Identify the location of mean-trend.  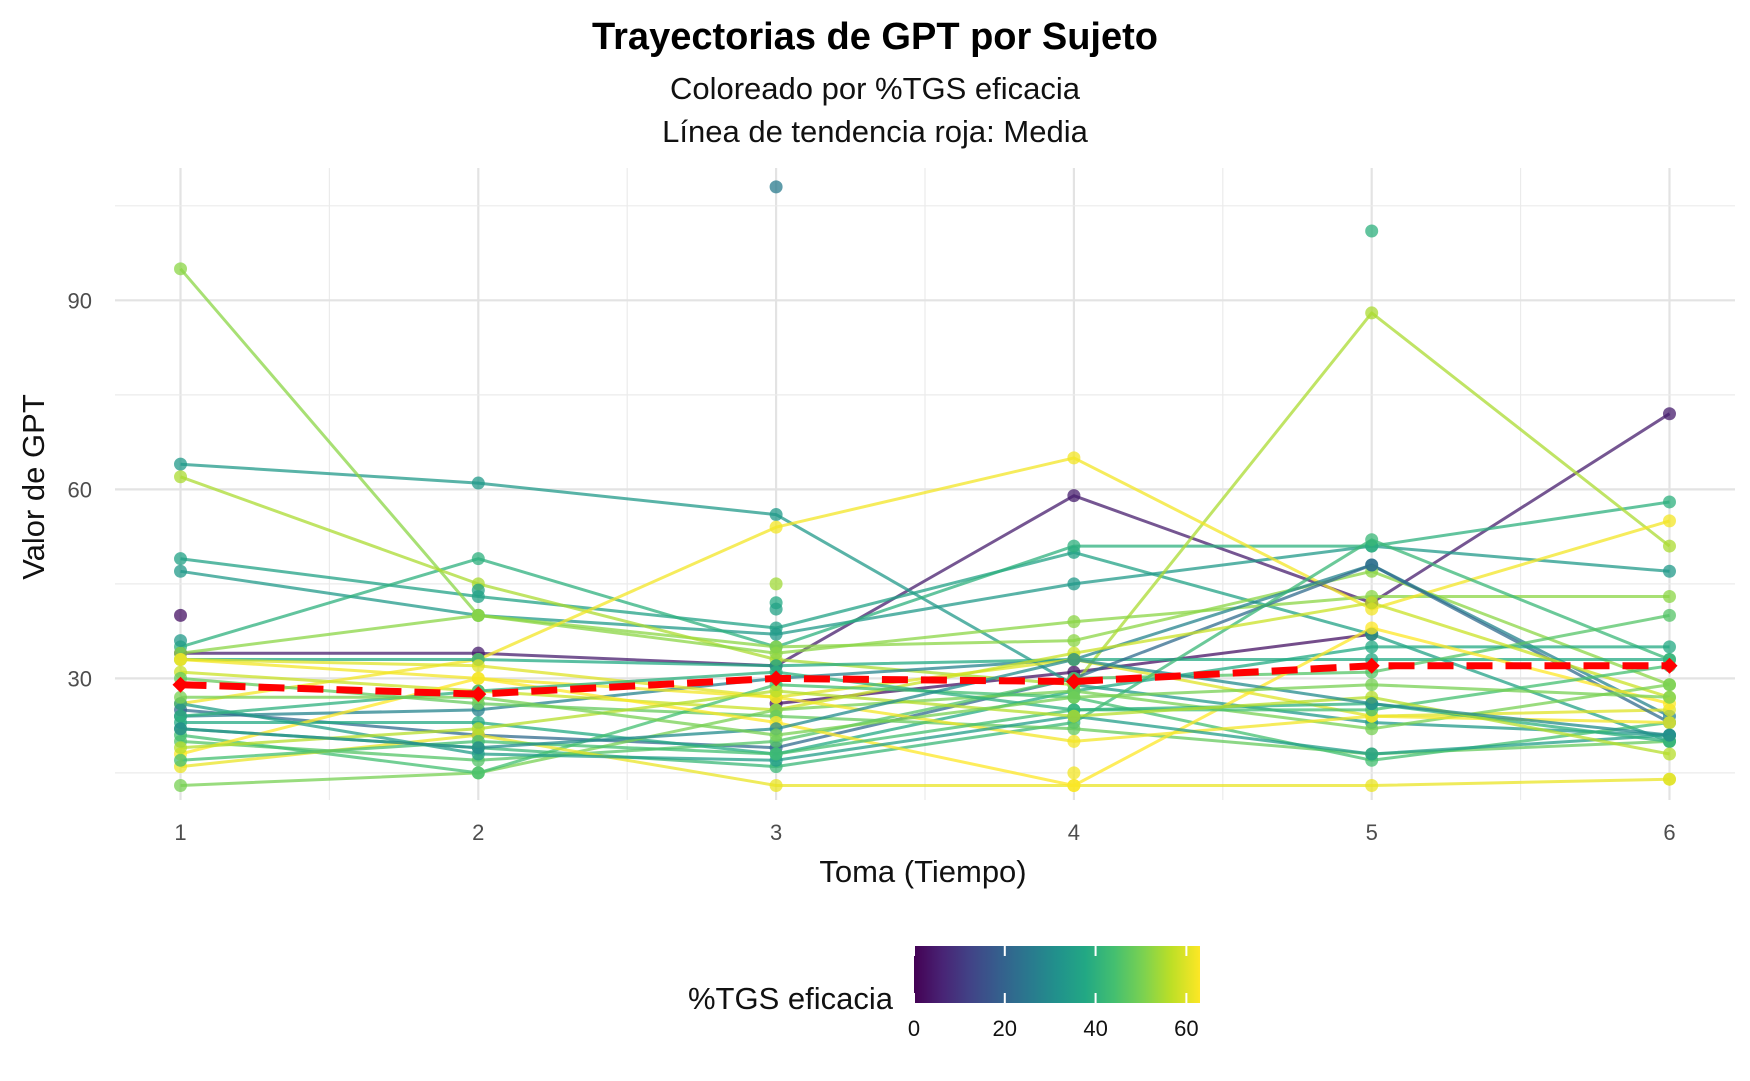
(925, 680).